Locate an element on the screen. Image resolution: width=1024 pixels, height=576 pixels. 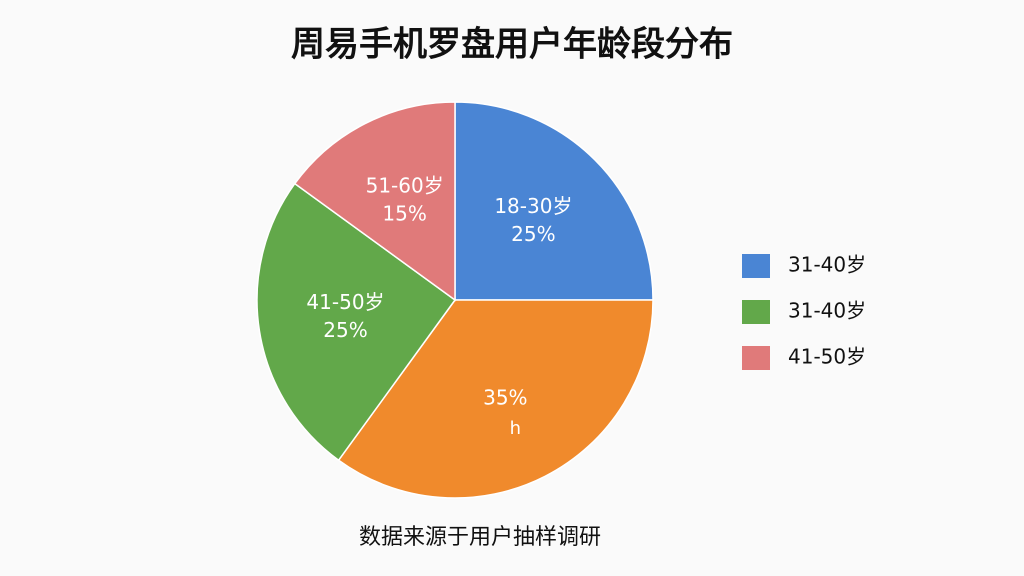
annotation: h is located at coordinates (515, 428).